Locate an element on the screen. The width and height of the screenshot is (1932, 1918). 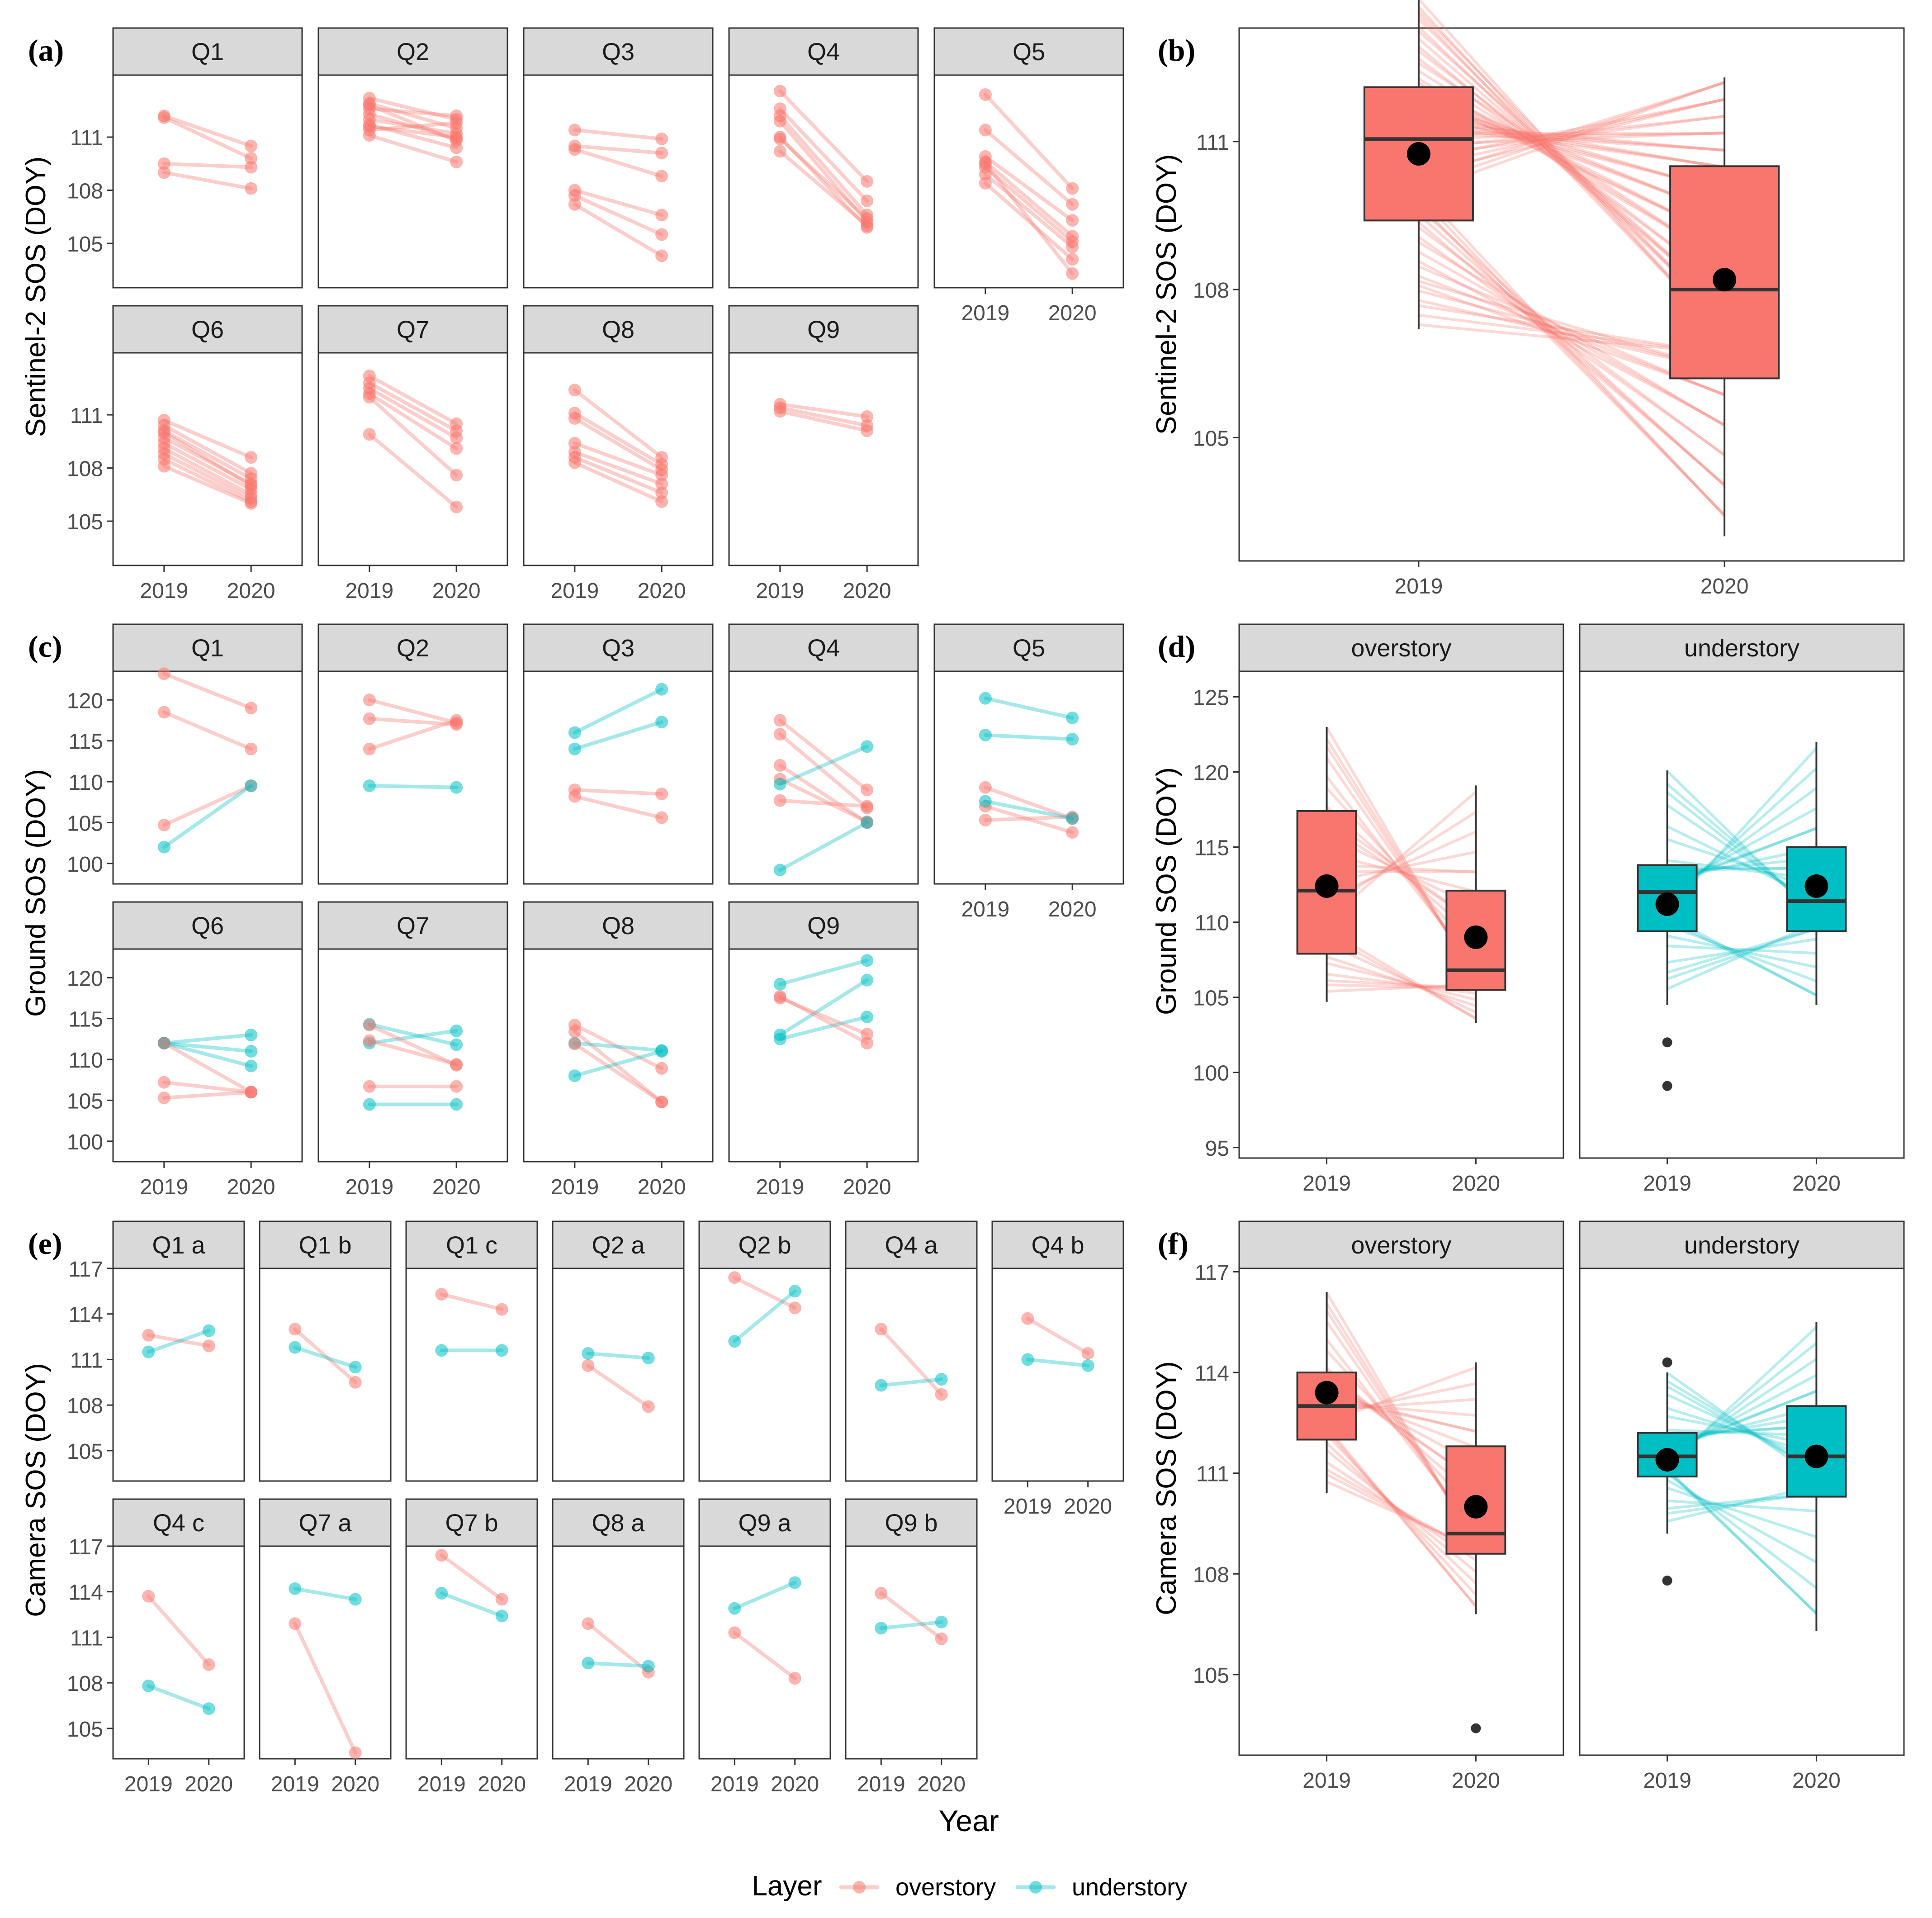
facet-strip-label: Q1 is located at coordinates (208, 52).